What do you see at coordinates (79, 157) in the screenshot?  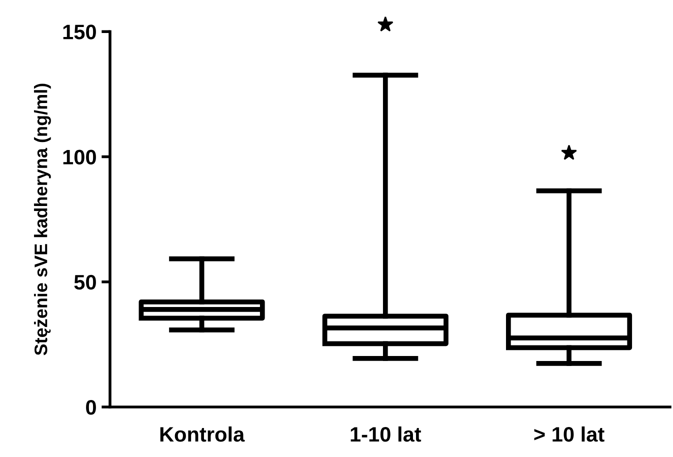 I see `y-tick-label: 100` at bounding box center [79, 157].